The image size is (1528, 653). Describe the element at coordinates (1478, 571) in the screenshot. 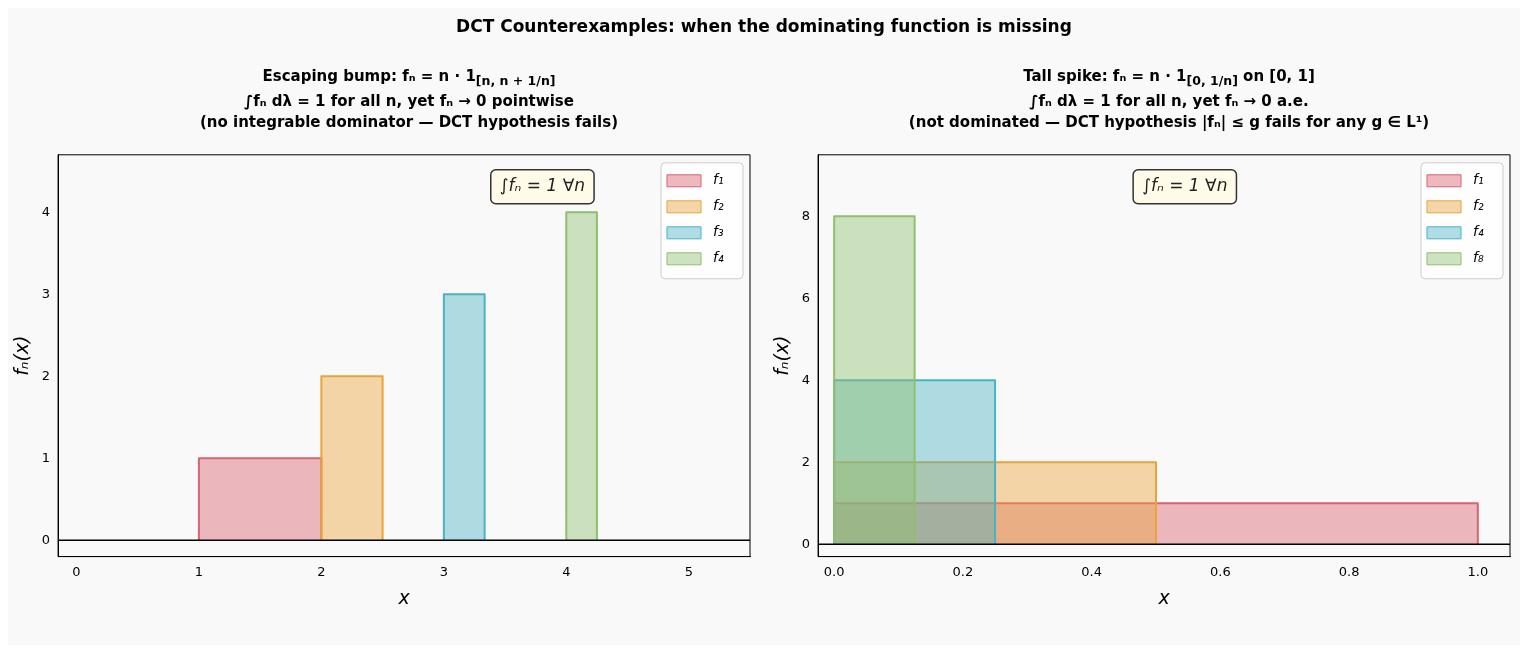

I see `x-tick-label: 1.0` at that location.